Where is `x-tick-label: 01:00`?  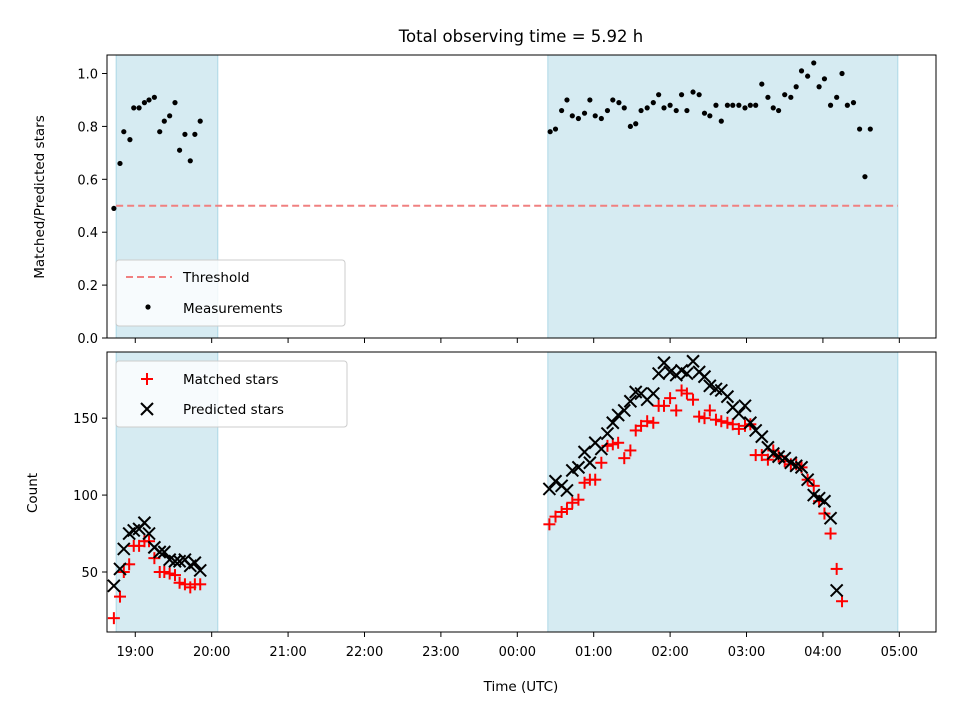 x-tick-label: 01:00 is located at coordinates (593, 652).